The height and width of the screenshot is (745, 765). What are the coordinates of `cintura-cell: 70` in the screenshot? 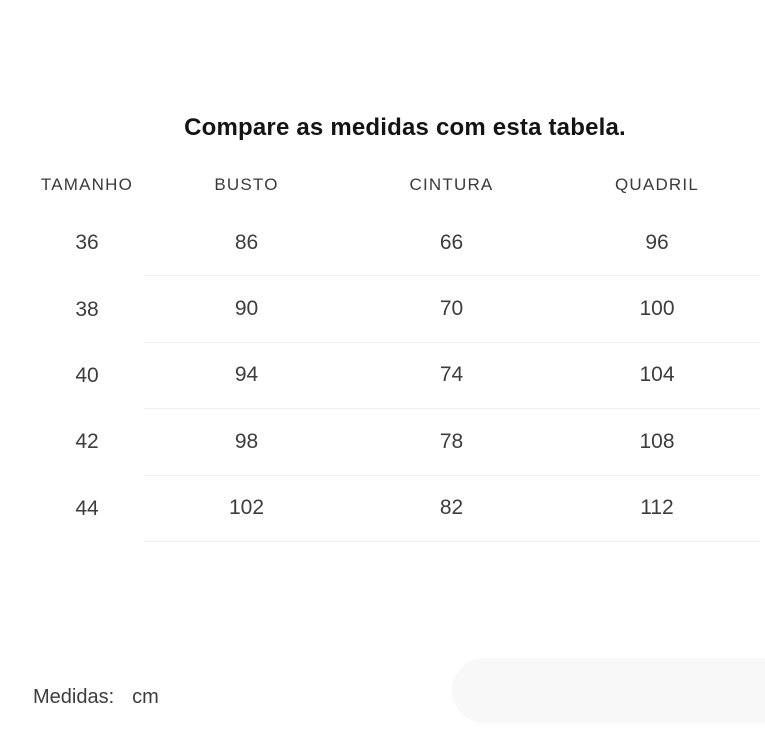 It's located at (451, 309).